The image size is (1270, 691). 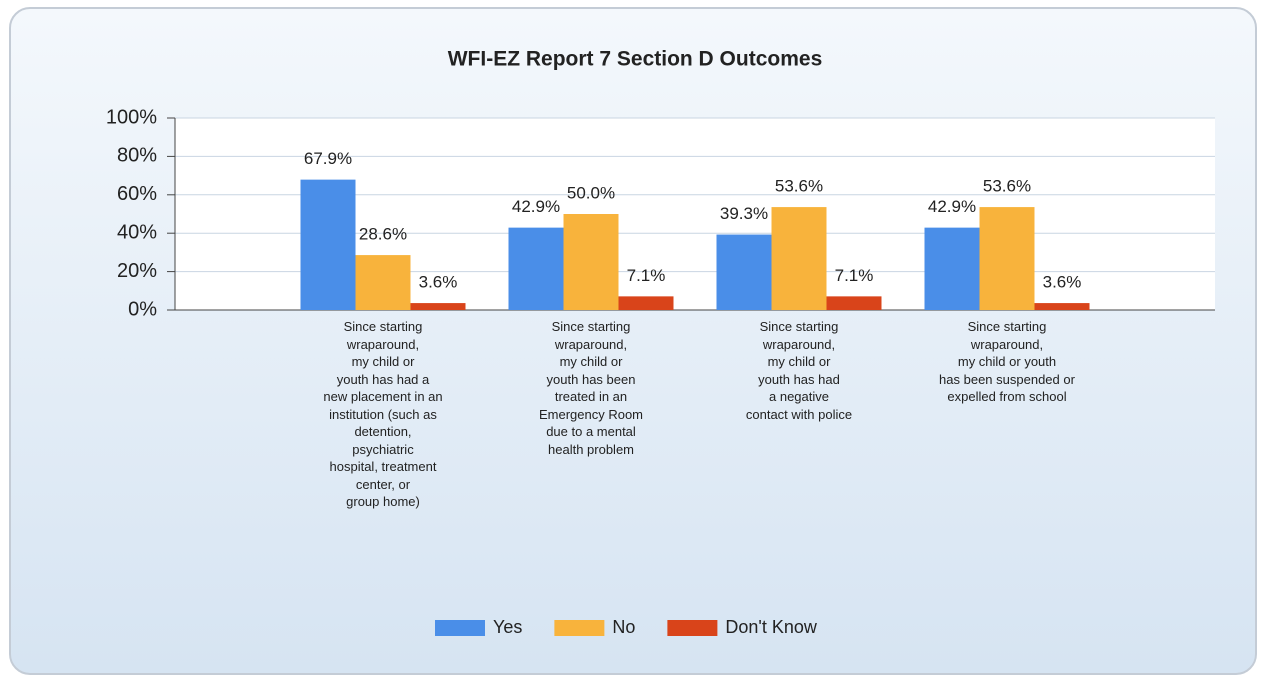 What do you see at coordinates (771, 627) in the screenshot?
I see `legend-label: Don't Know` at bounding box center [771, 627].